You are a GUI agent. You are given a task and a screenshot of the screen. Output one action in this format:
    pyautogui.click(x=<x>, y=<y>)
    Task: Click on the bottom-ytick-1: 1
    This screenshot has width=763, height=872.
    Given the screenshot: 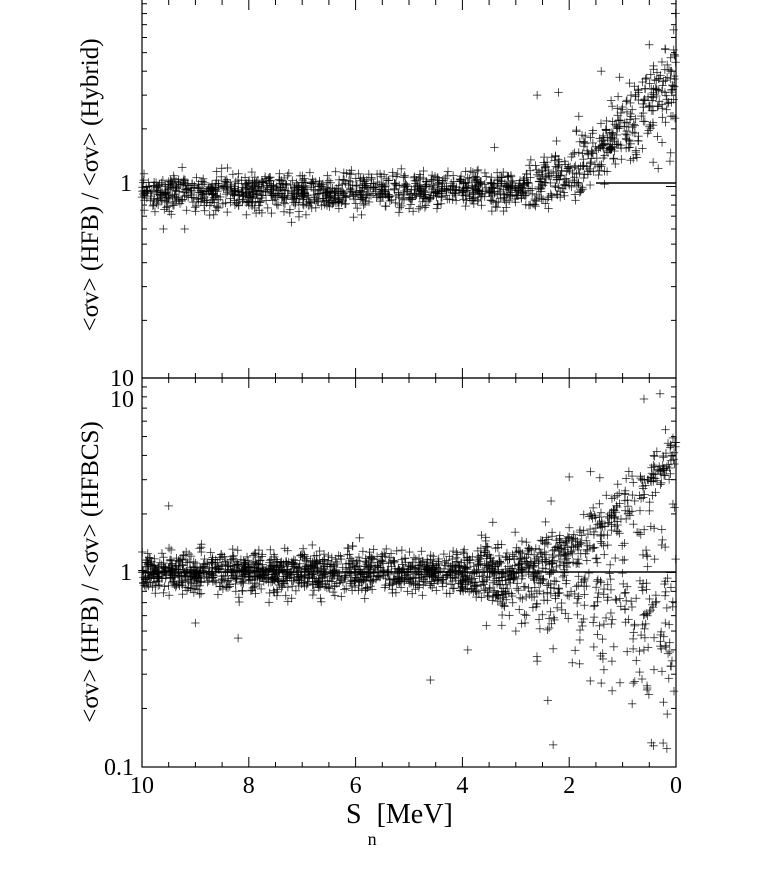 What is the action you would take?
    pyautogui.click(x=126, y=573)
    